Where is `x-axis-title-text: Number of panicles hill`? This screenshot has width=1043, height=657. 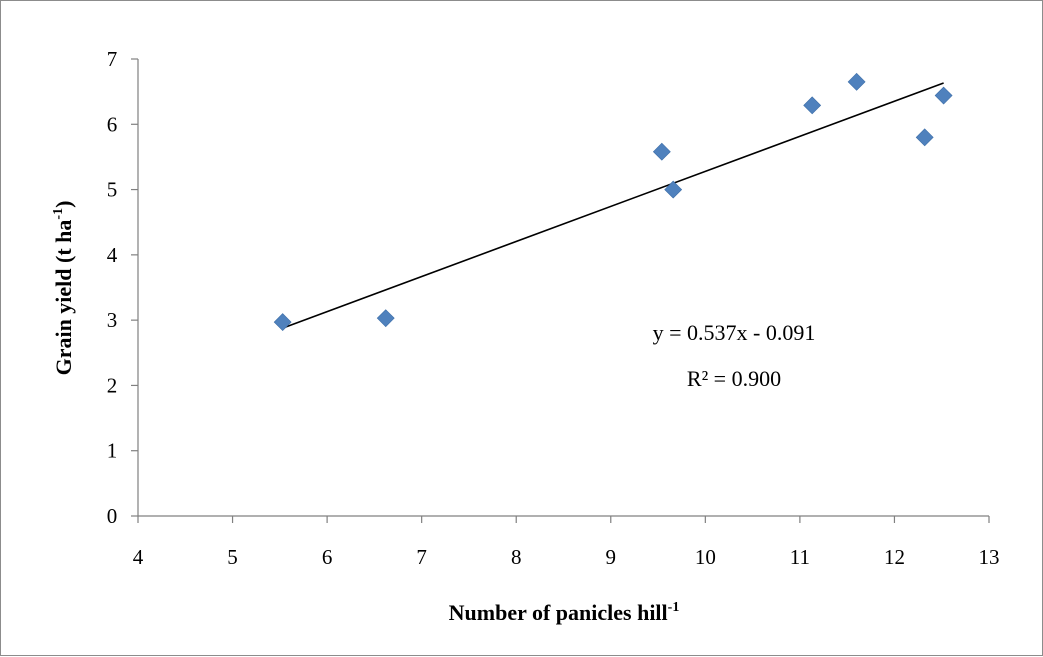
x-axis-title-text: Number of panicles hill is located at coordinates (558, 612).